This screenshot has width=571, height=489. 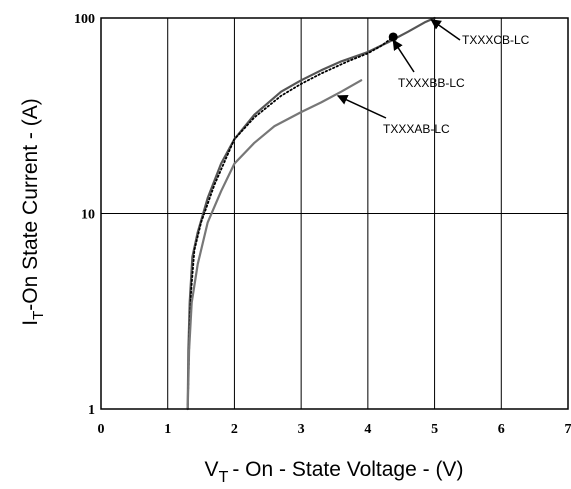 What do you see at coordinates (347, 469) in the screenshot?
I see `x-axis-label-rest: - On - State Voltage - (V)` at bounding box center [347, 469].